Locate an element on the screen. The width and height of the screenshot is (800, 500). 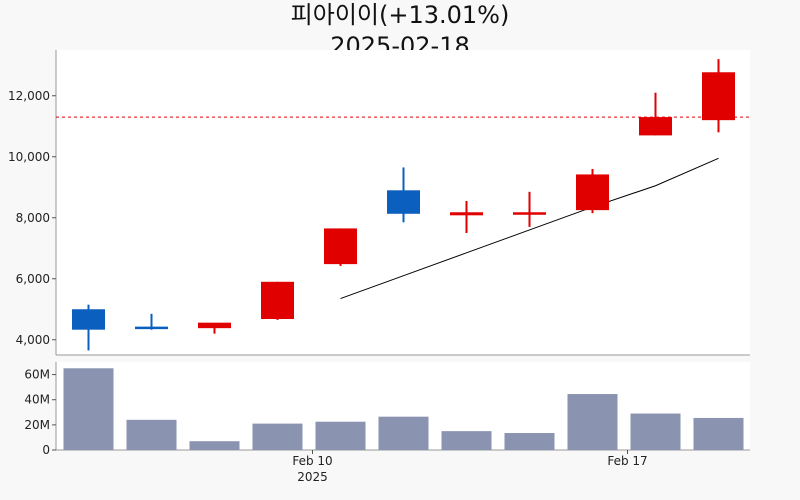
x-tick-label: Feb 10 is located at coordinates (312, 461).